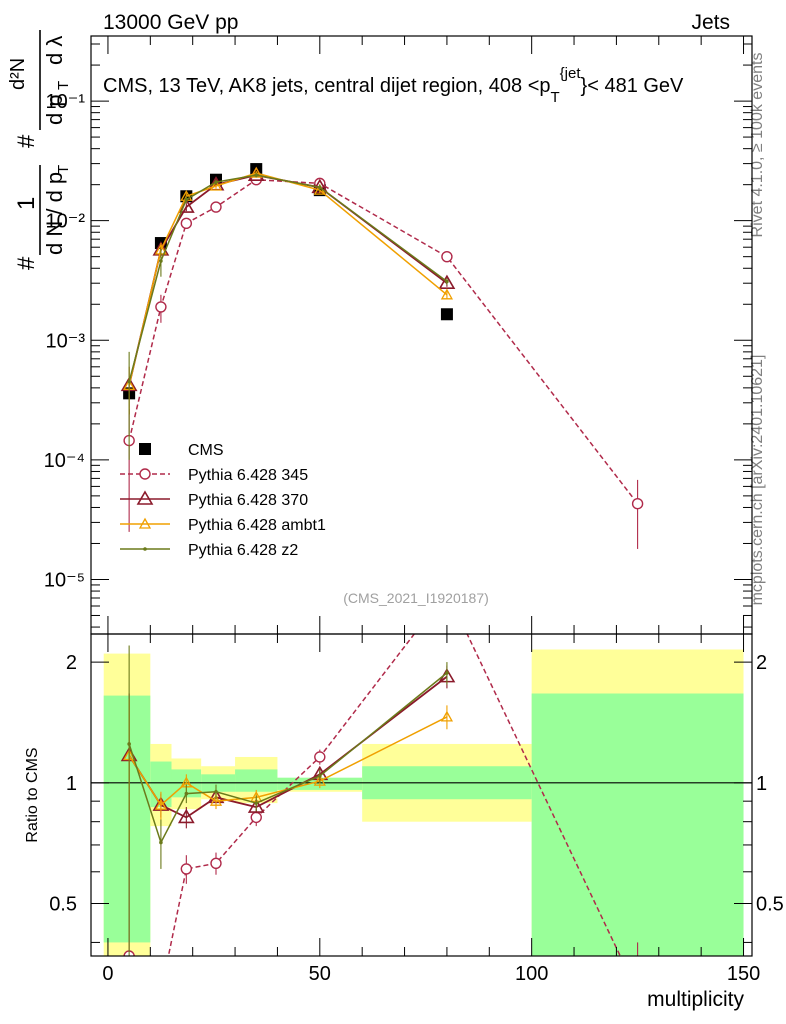 The width and height of the screenshot is (786, 1024). Describe the element at coordinates (18, 74) in the screenshot. I see `svg-text: d²N` at that location.